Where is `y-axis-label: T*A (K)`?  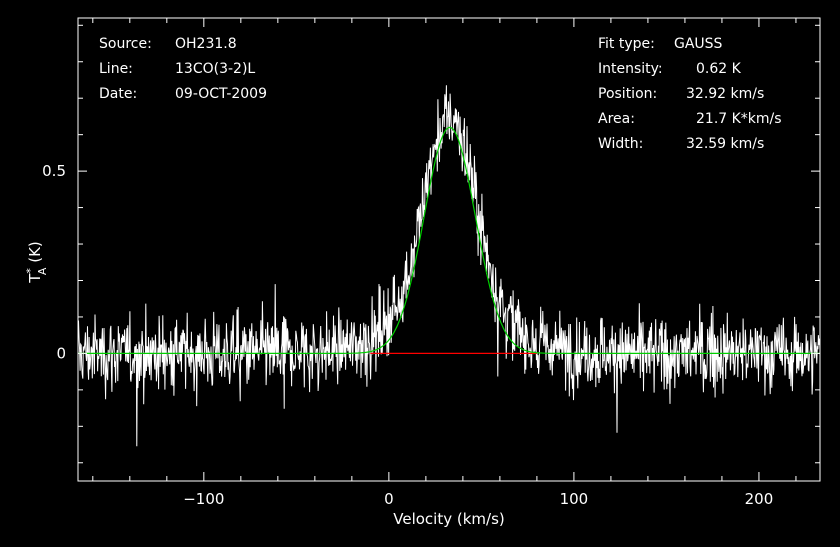 y-axis-label: T*A (K) is located at coordinates (36, 262).